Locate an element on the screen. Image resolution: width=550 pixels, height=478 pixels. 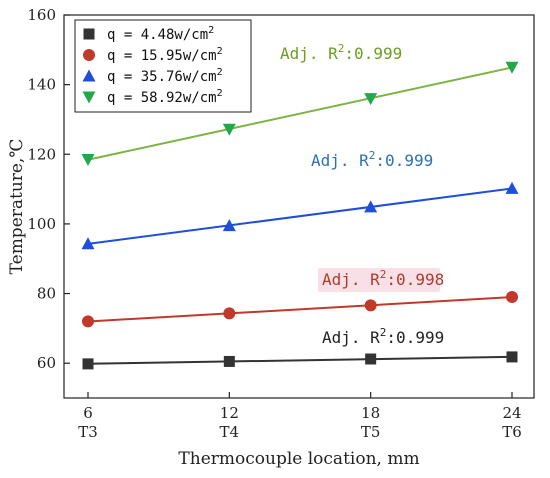
legend-label: q = 15.95w/cm2 is located at coordinates (165, 55).